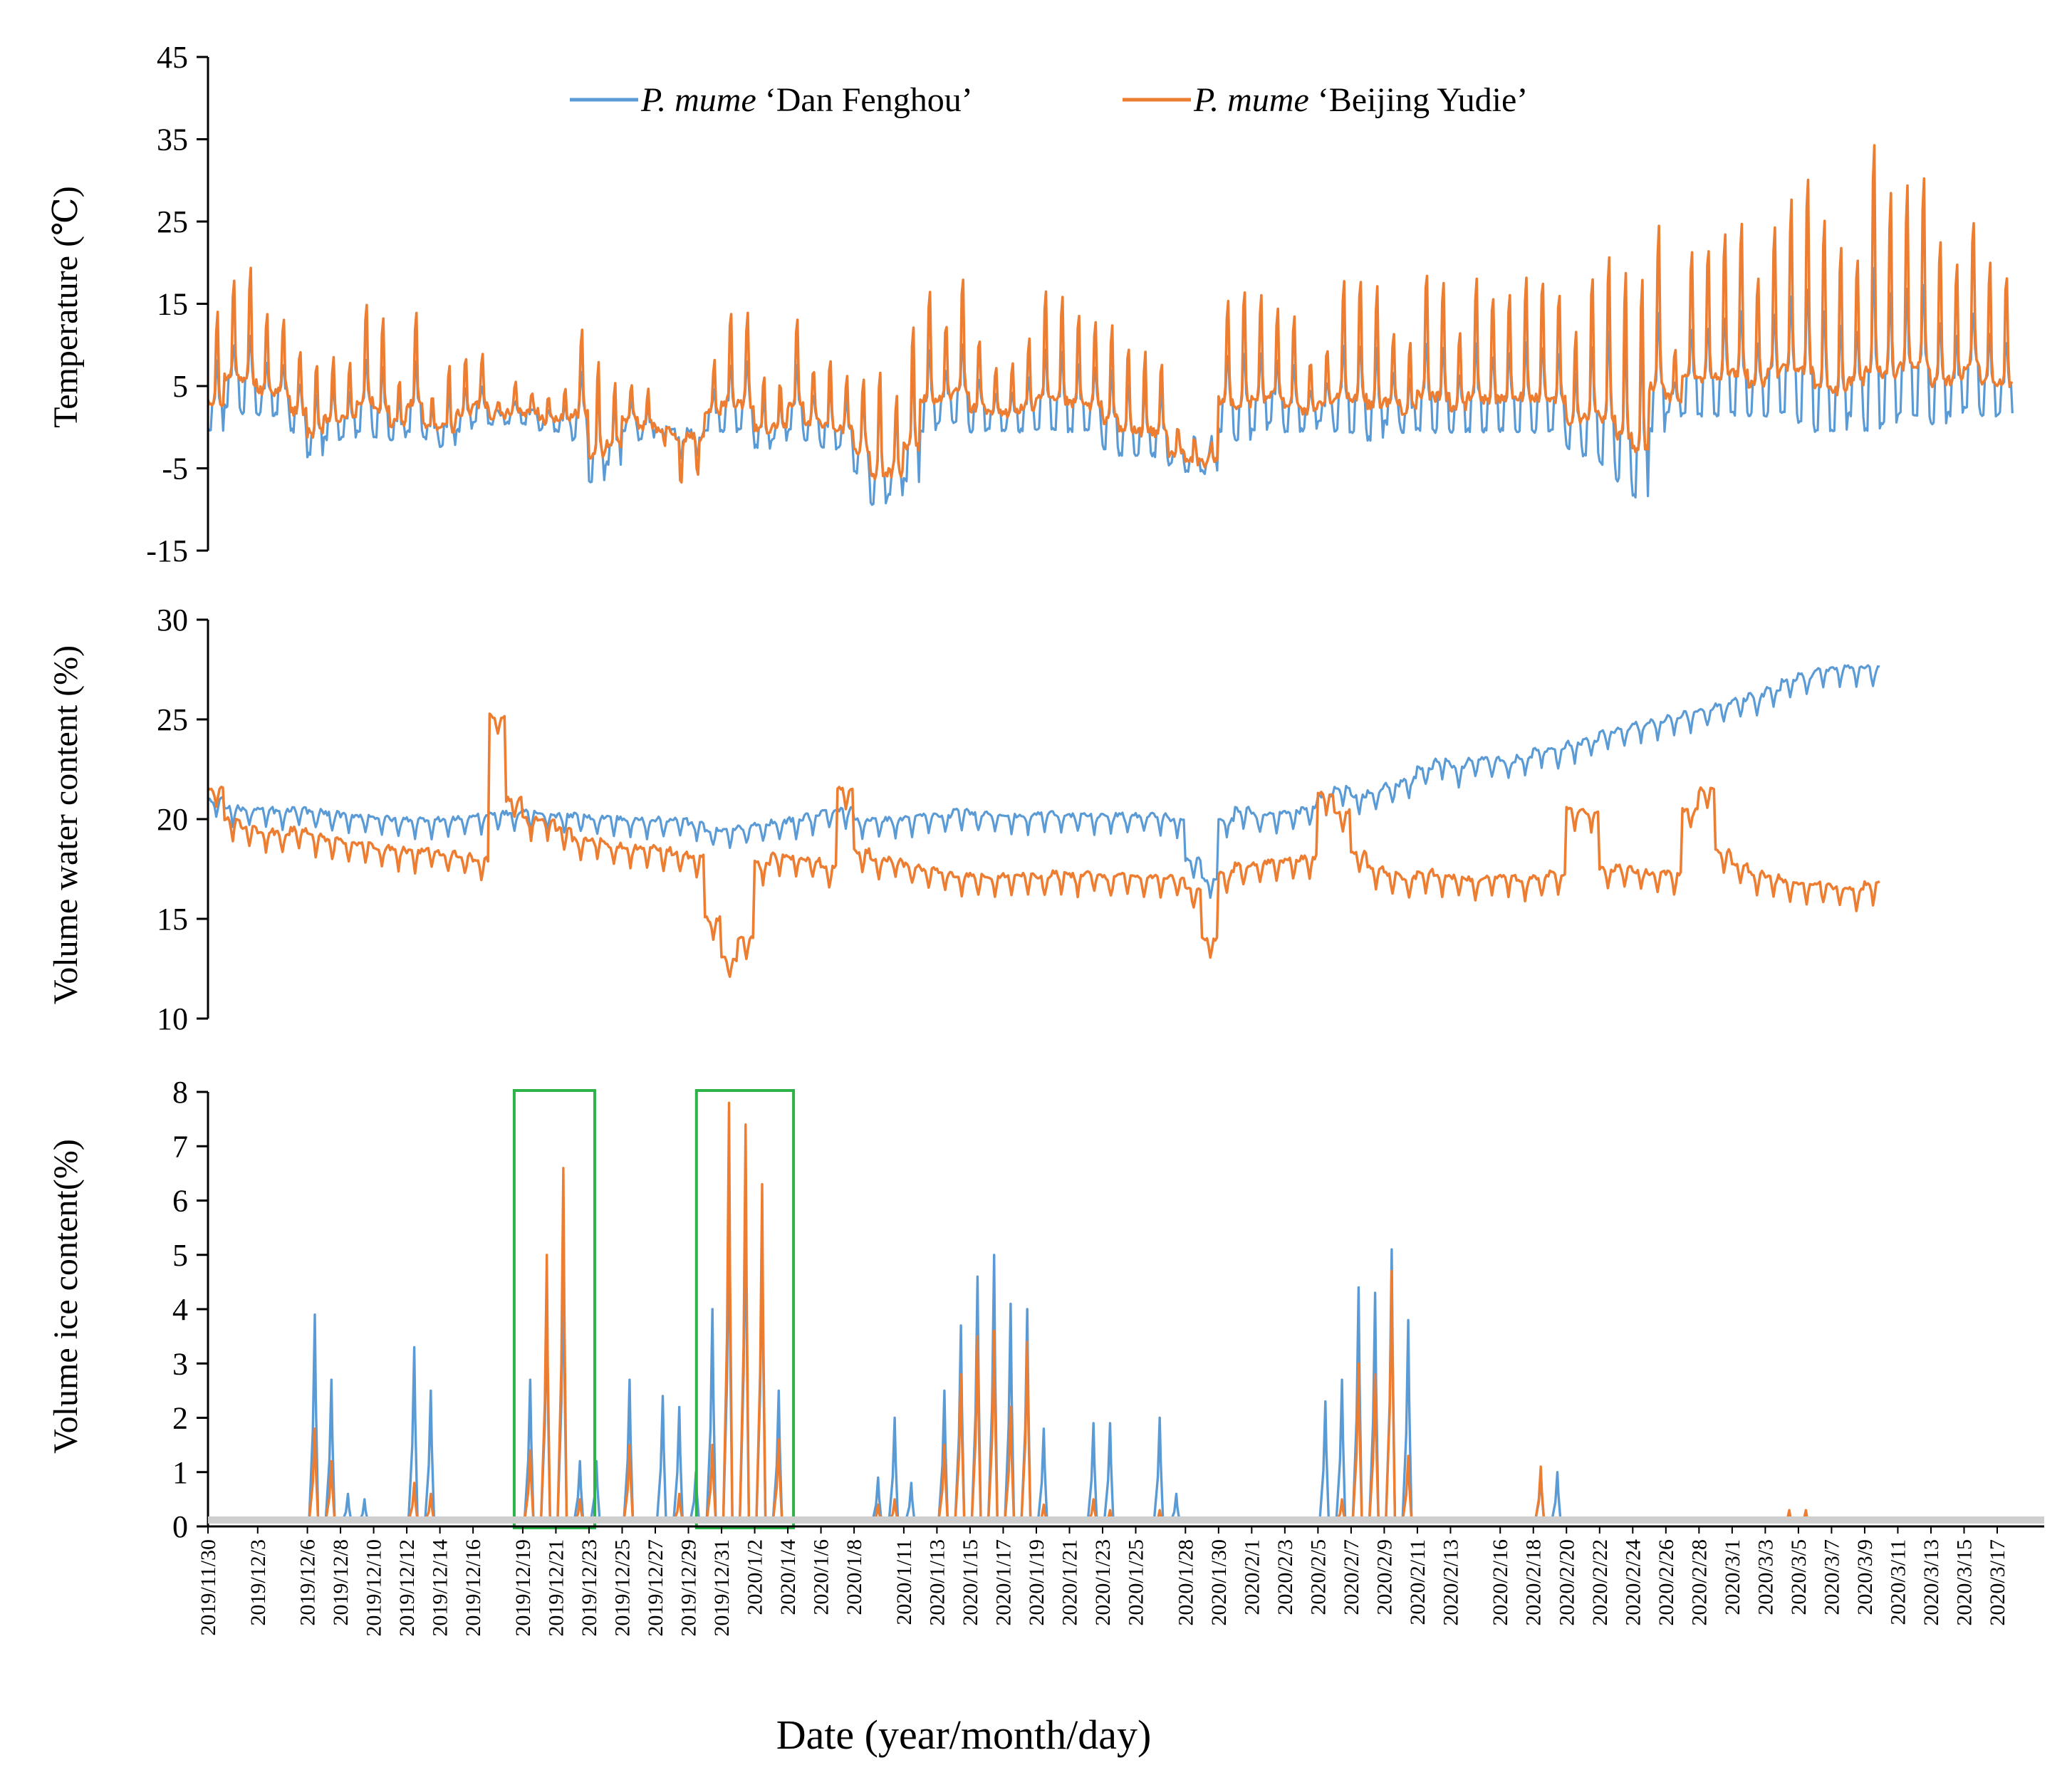 Image resolution: width=2072 pixels, height=1775 pixels. I want to click on x-tick-label: 2020/2/28, so click(1699, 1583).